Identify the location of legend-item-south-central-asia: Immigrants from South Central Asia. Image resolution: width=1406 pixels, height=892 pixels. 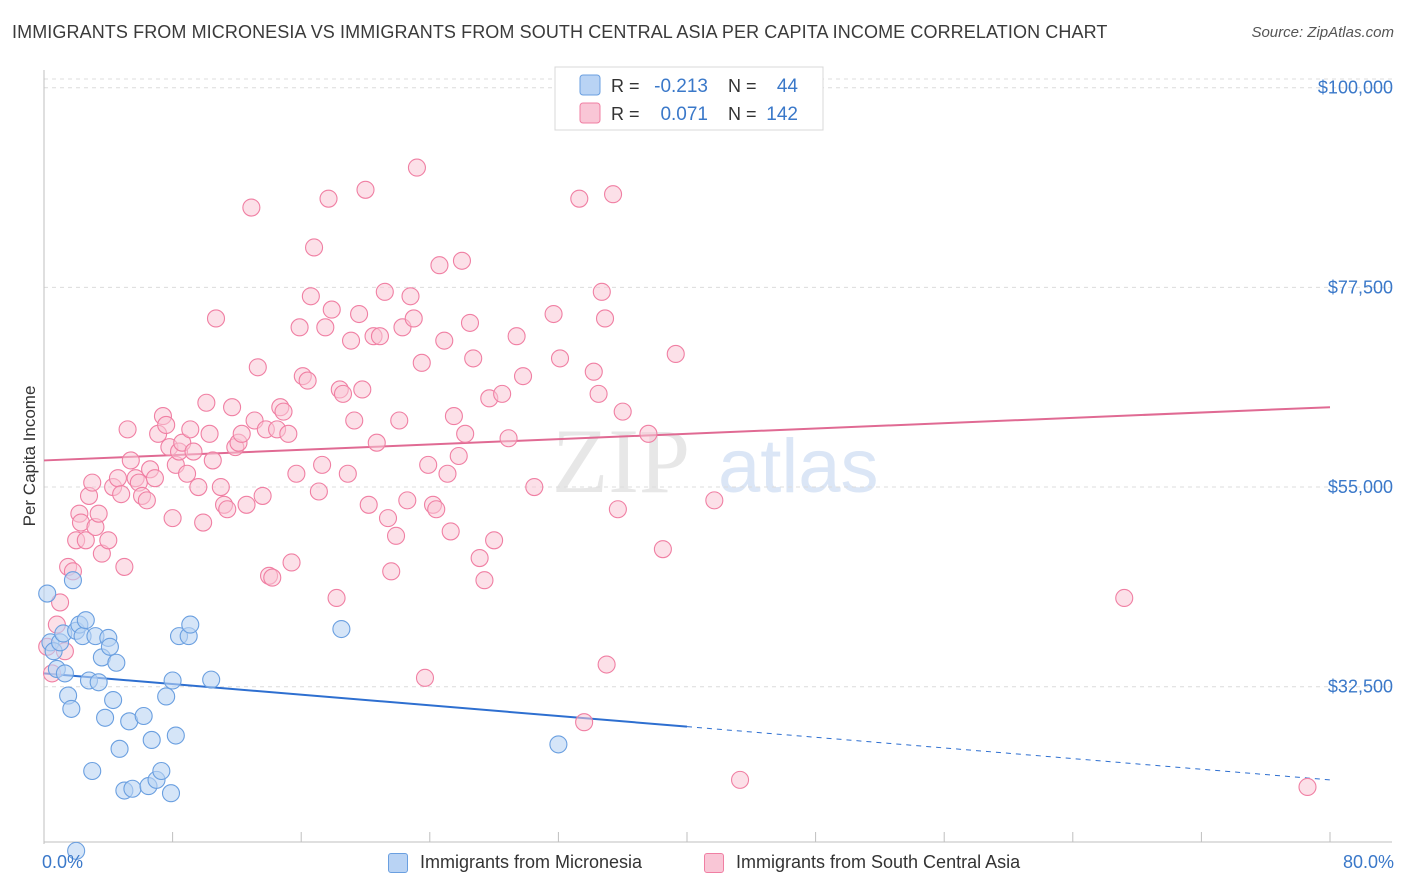
(862, 862).